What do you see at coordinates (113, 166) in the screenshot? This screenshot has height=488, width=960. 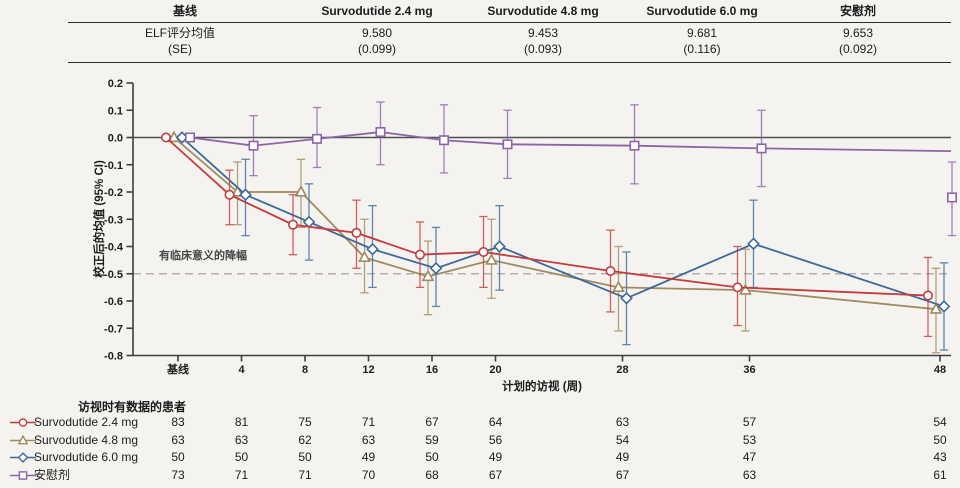 I see `y-tick-label: -0.1` at bounding box center [113, 166].